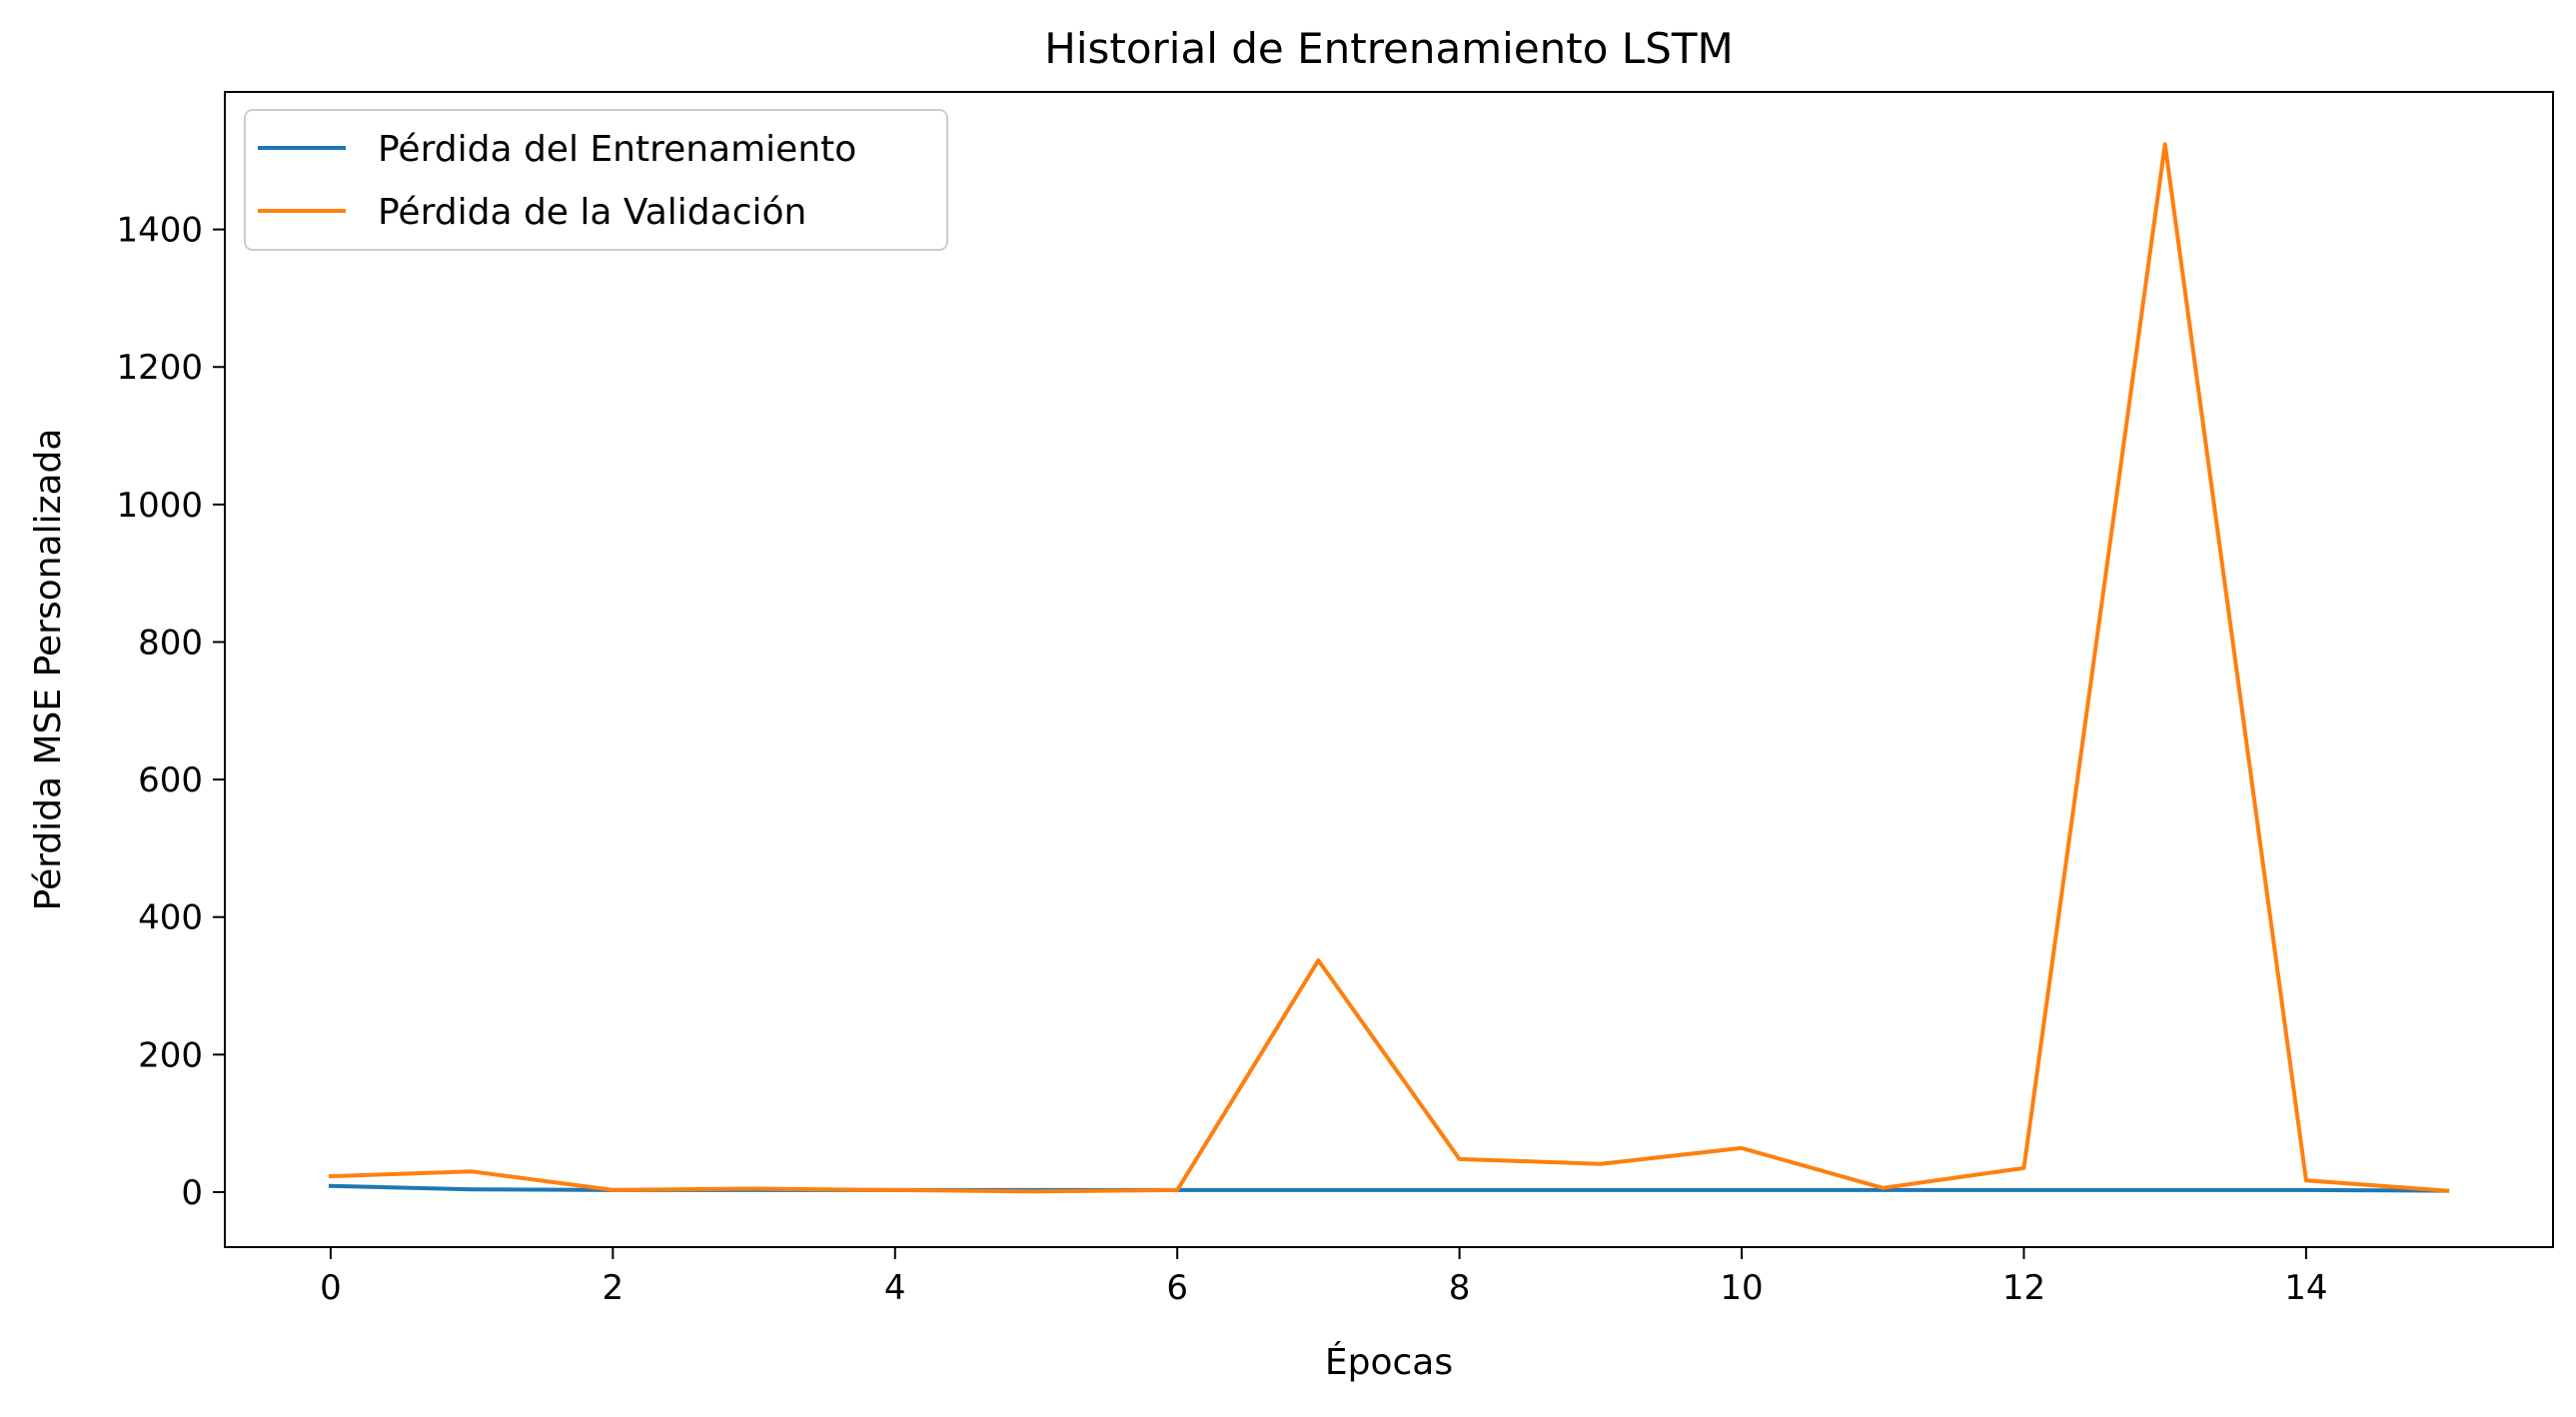  Describe the element at coordinates (170, 712) in the screenshot. I see `y-axis: 0 200 400 600 800 1000 1200 1400` at that location.